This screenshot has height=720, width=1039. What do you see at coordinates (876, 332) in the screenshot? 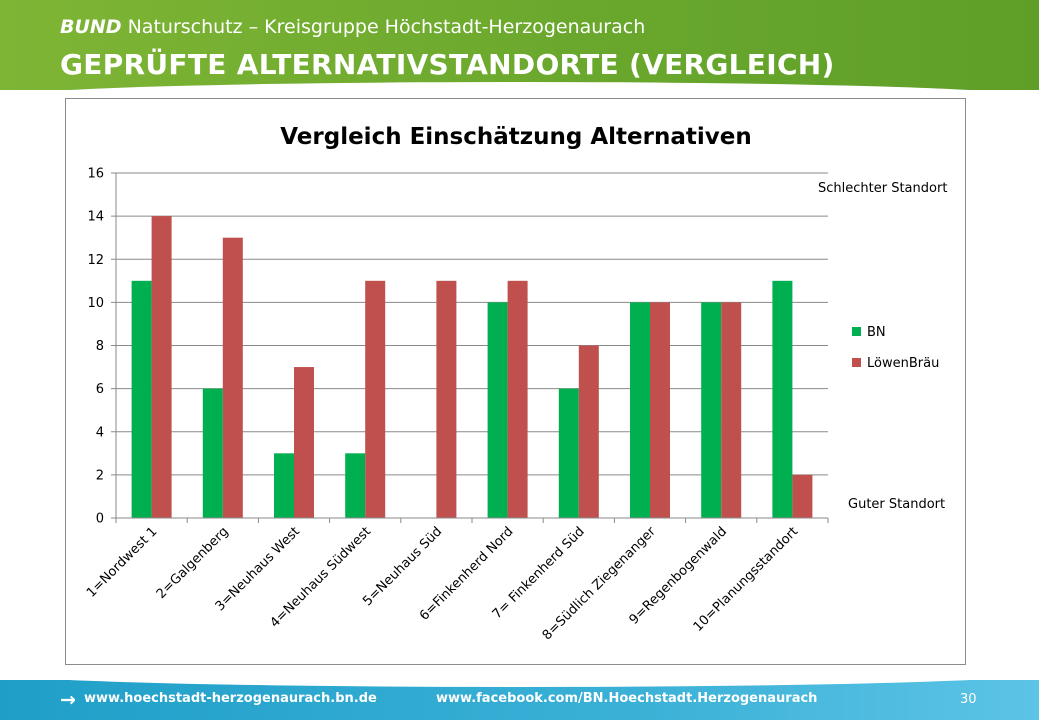
I see `legend-label: BN` at bounding box center [876, 332].